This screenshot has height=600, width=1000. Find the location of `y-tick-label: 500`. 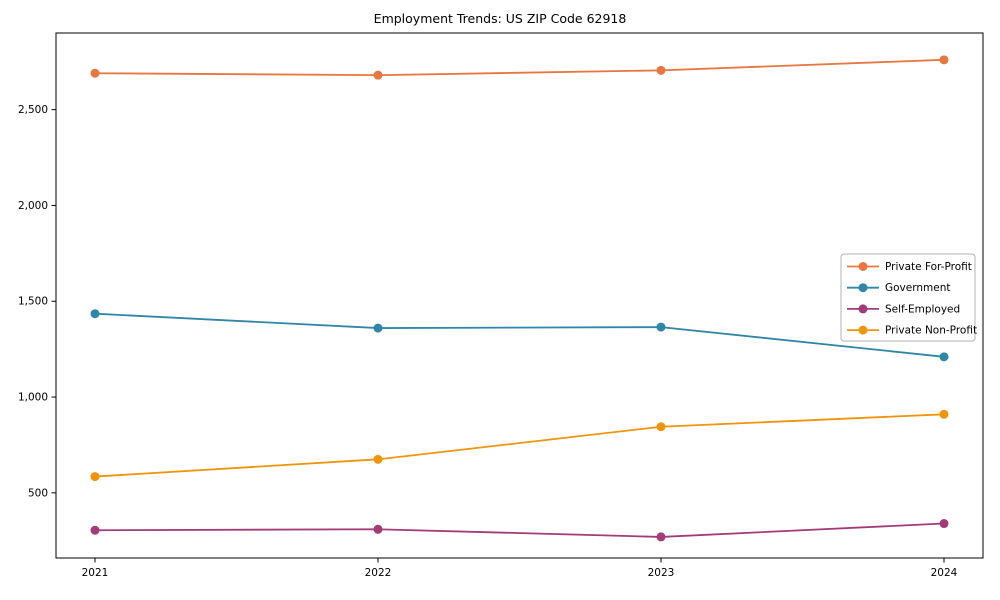

y-tick-label: 500 is located at coordinates (38, 493).